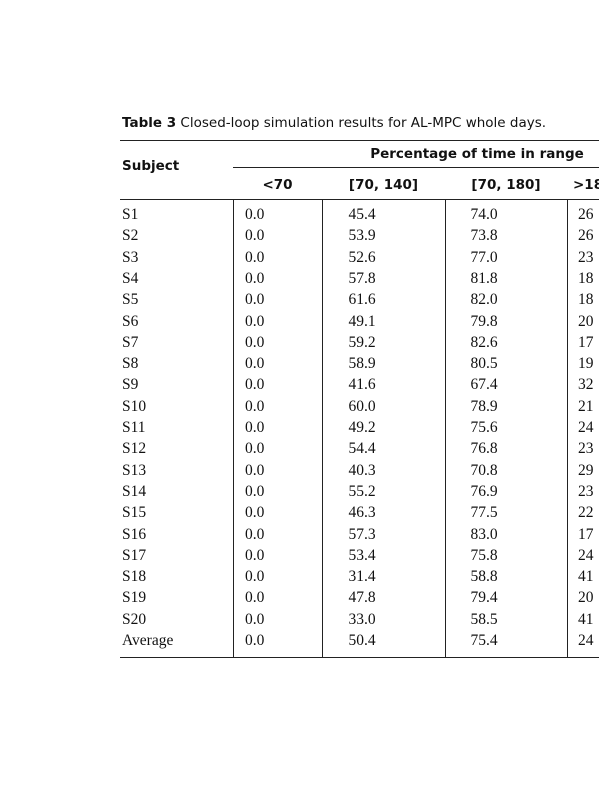  What do you see at coordinates (586, 406) in the screenshot?
I see `cell: 21` at bounding box center [586, 406].